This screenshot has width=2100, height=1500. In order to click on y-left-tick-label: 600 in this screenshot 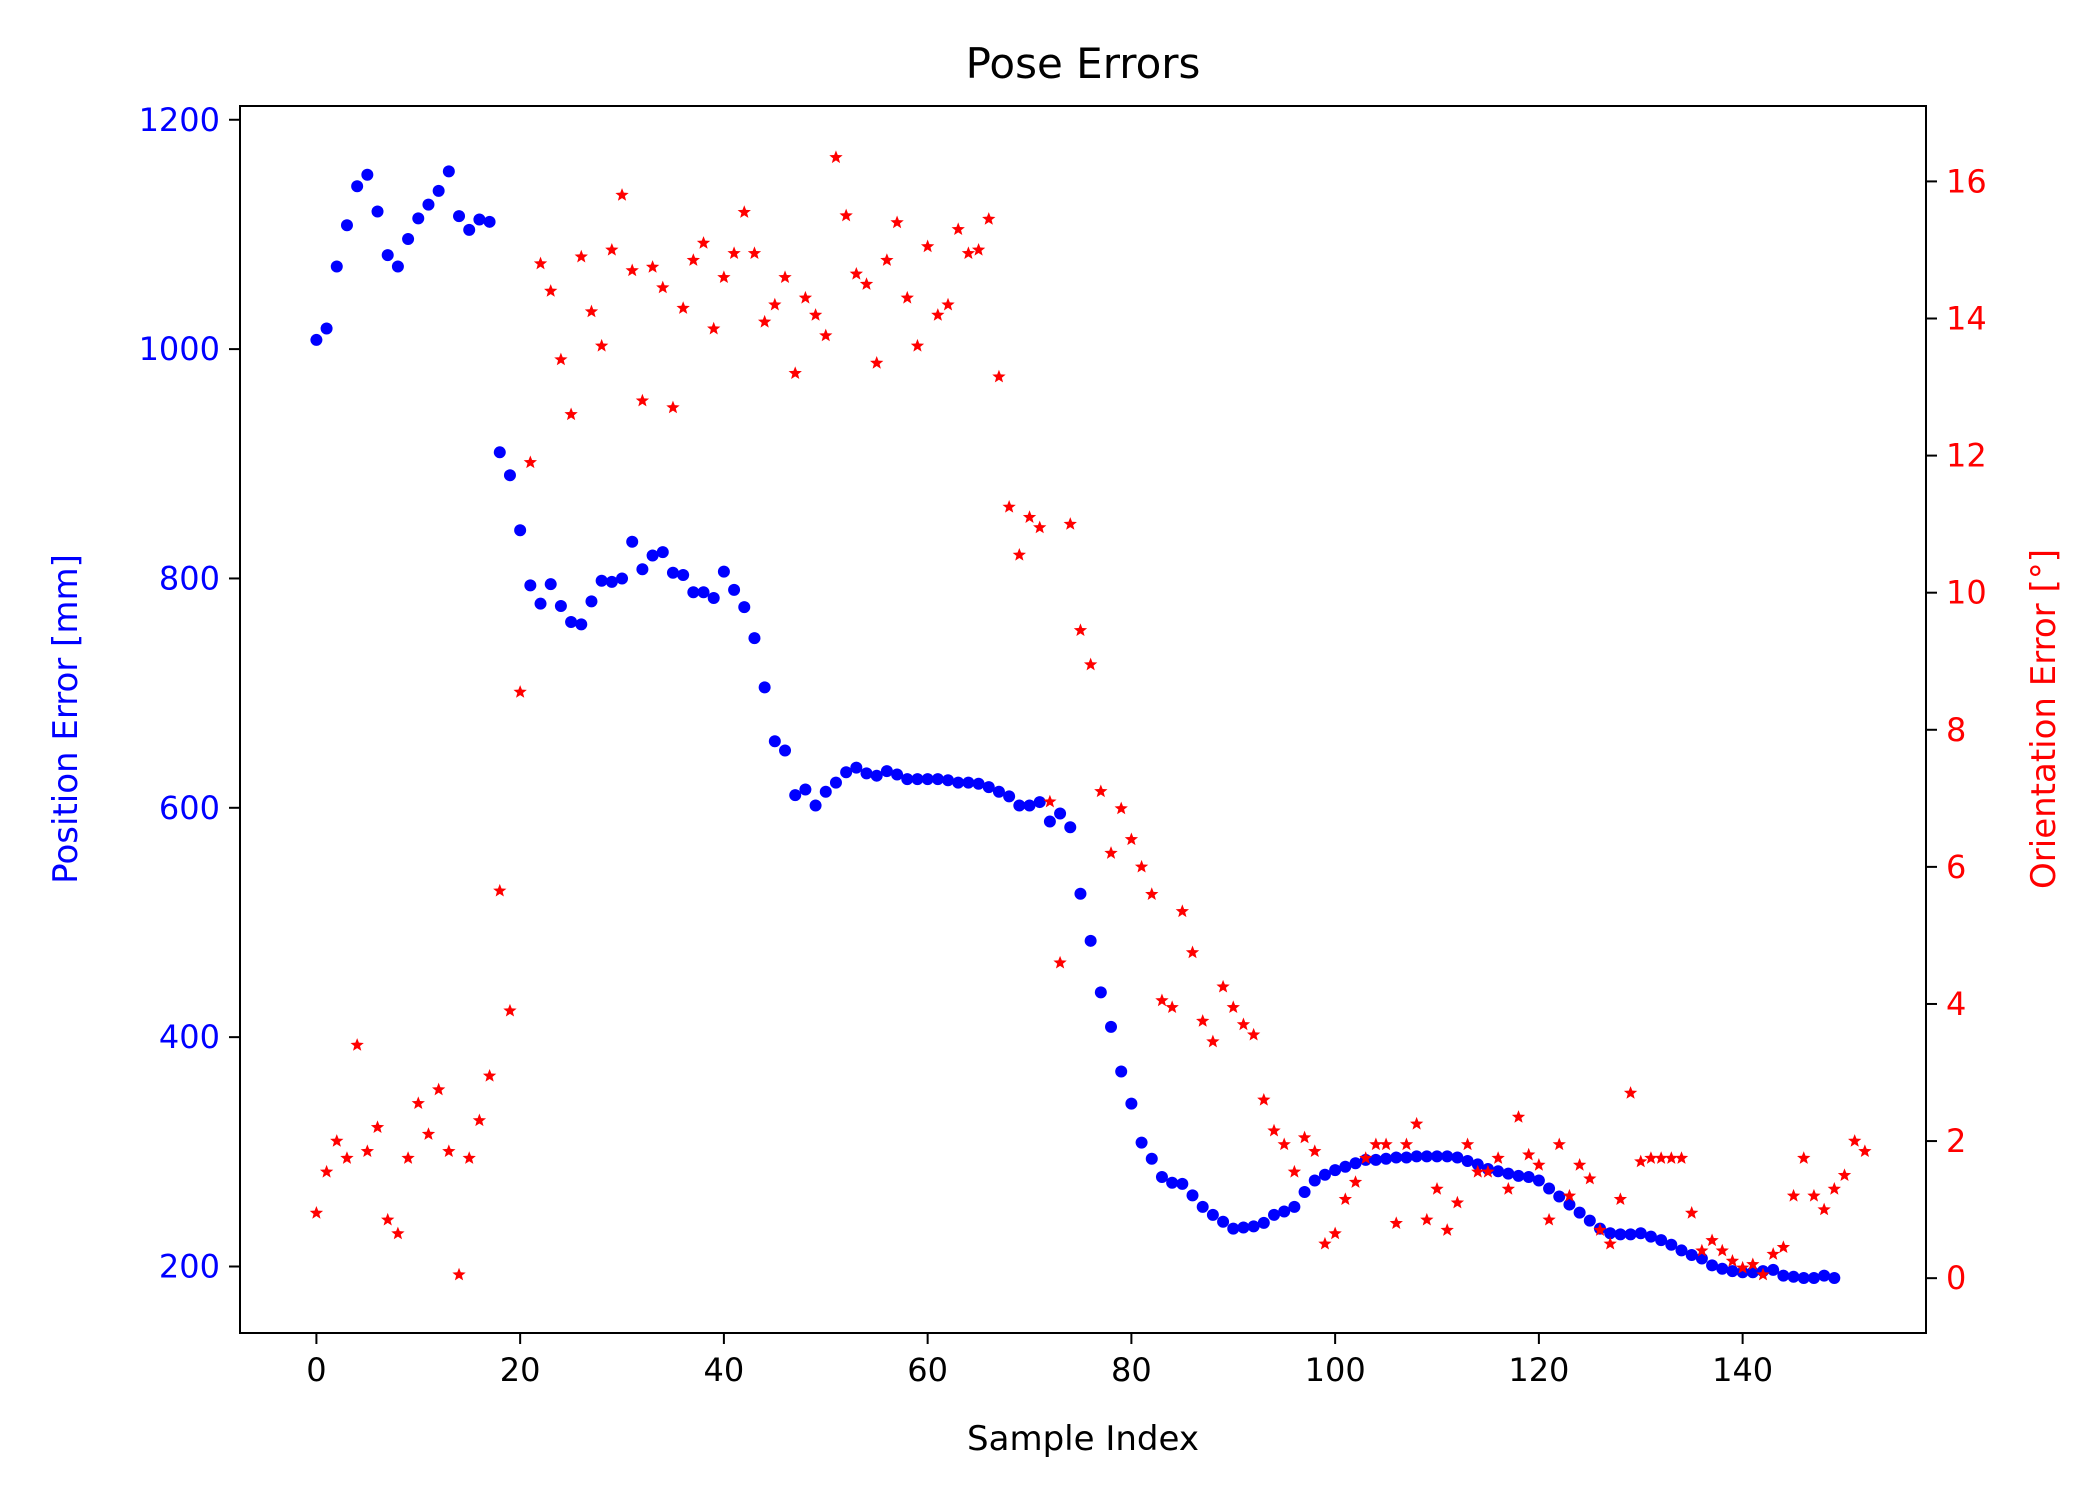, I will do `click(189, 808)`.